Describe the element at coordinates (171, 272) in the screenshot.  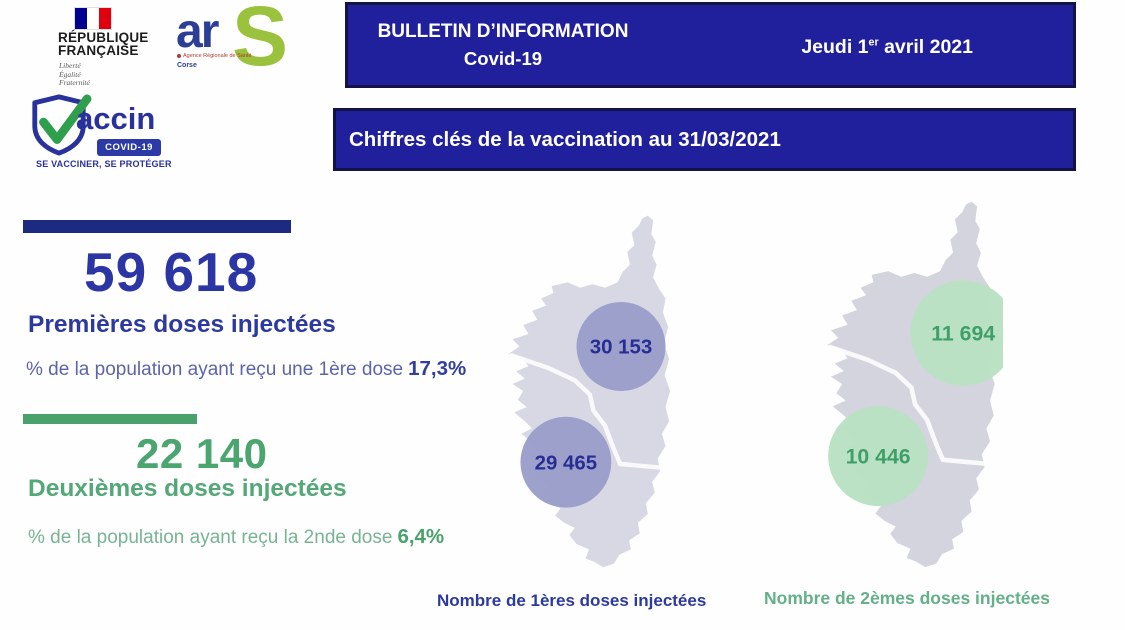
I see `first-doses-value: 59 618` at that location.